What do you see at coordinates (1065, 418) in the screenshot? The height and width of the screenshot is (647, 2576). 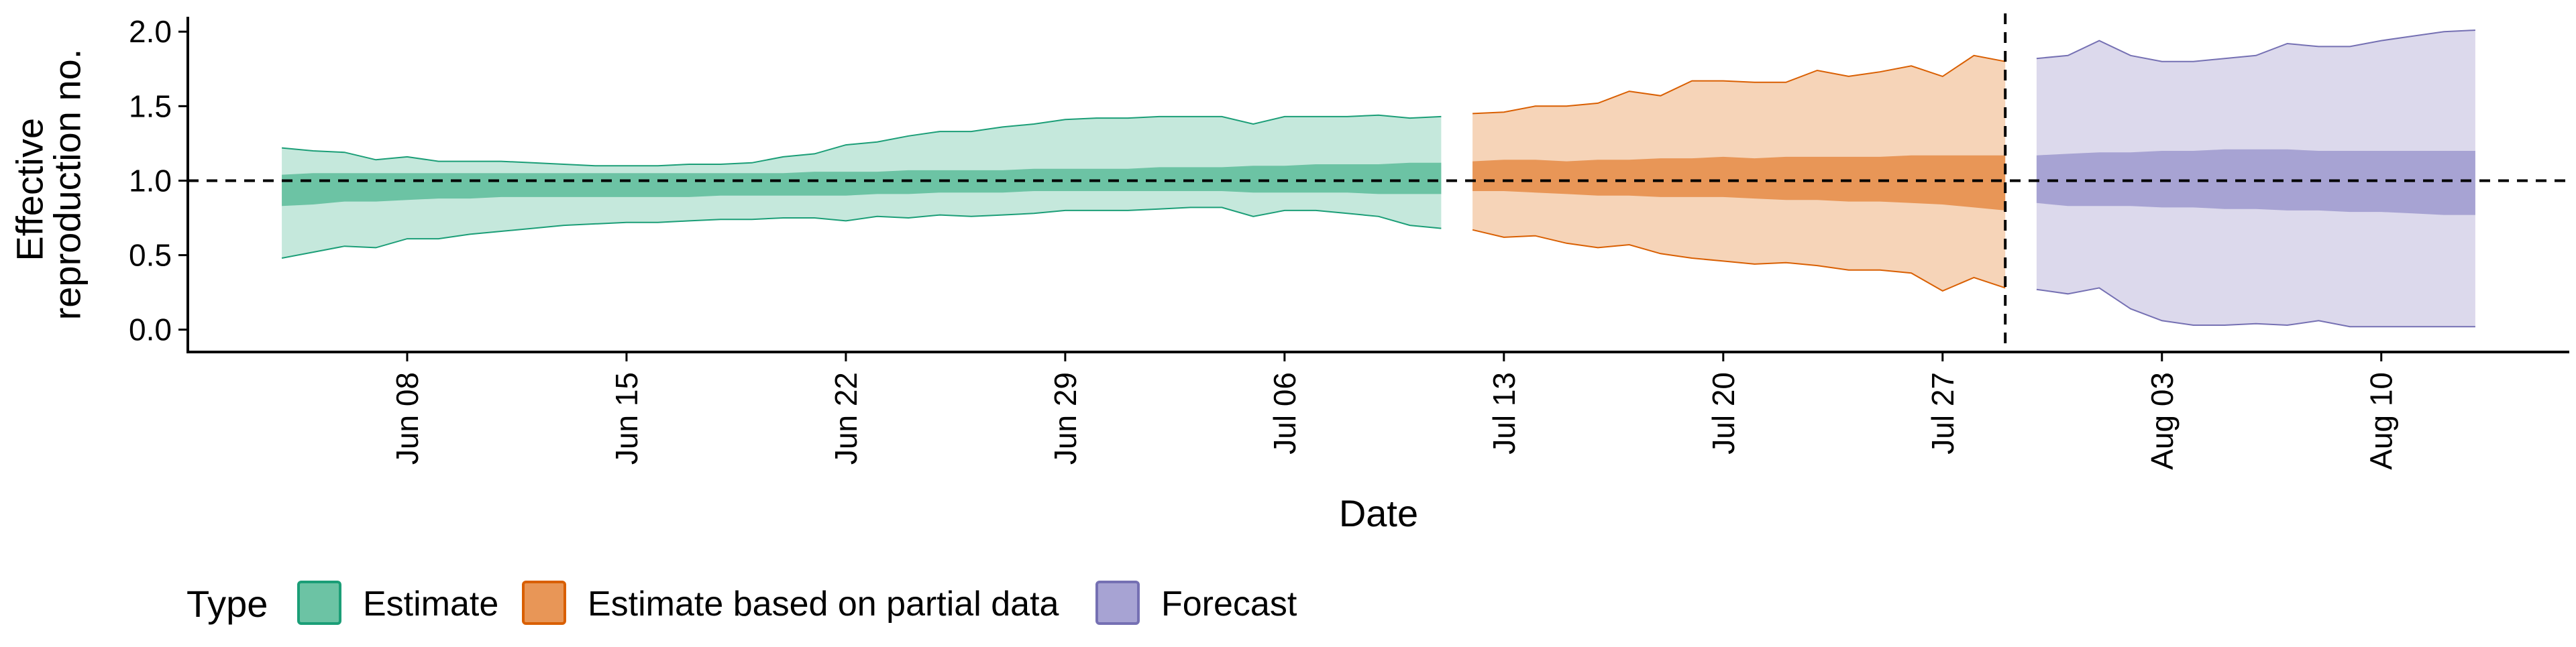 I see `x-tick-label: Jun 29` at bounding box center [1065, 418].